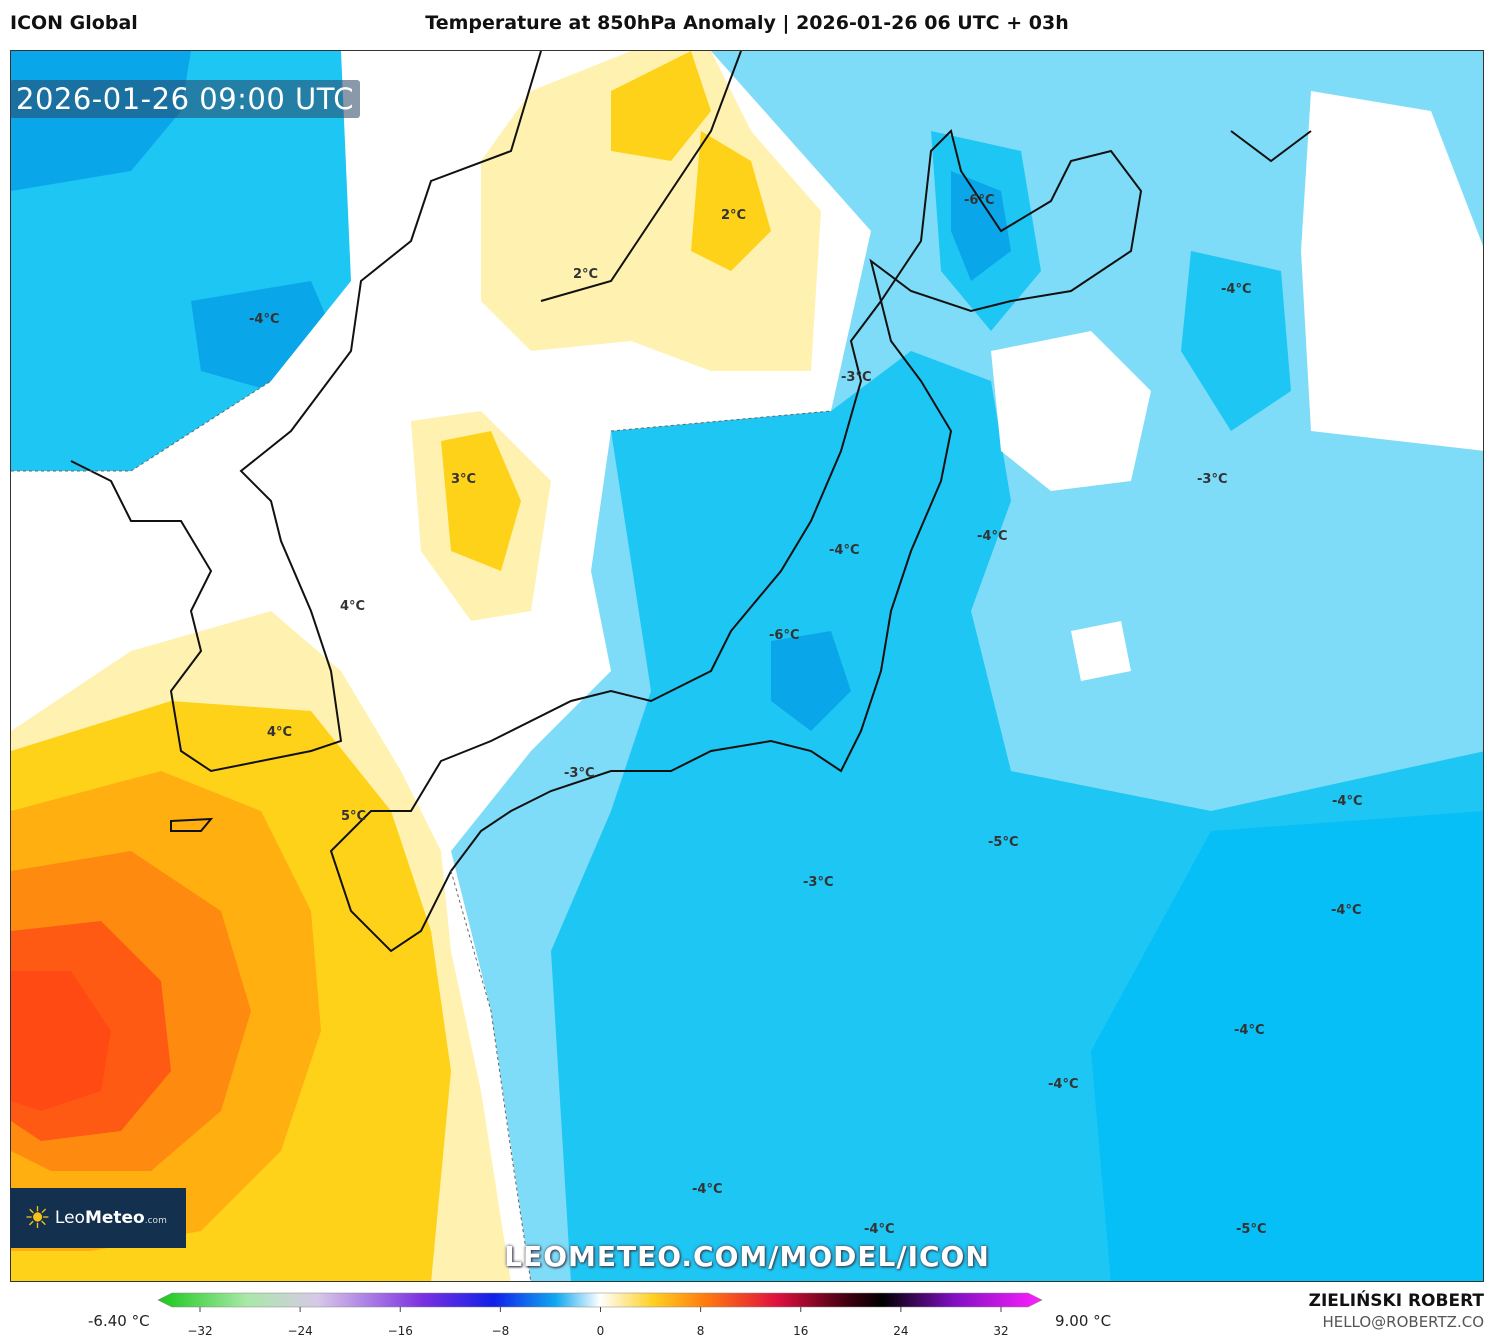 The height and width of the screenshot is (1338, 1494). Describe the element at coordinates (74, 23) in the screenshot. I see `model-name: ICON Global` at that location.